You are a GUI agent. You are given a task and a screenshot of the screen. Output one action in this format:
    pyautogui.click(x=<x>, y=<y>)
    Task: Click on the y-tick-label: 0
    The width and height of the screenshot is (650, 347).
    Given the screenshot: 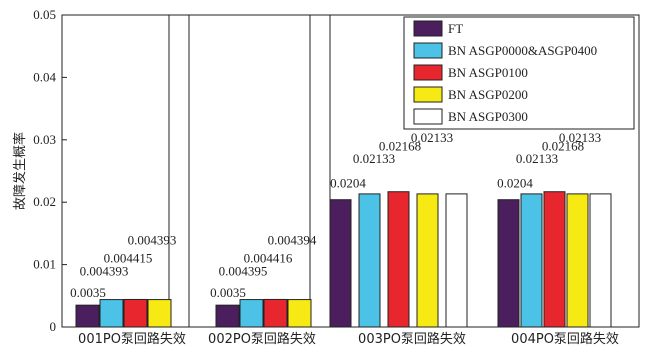 What is the action you would take?
    pyautogui.click(x=53, y=326)
    